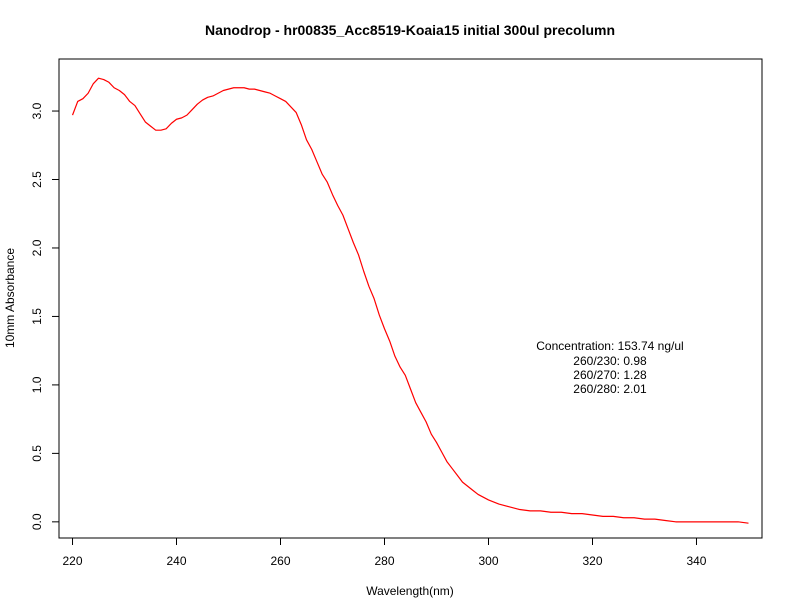 The height and width of the screenshot is (612, 792). What do you see at coordinates (280, 561) in the screenshot?
I see `x-tick-label: 260` at bounding box center [280, 561].